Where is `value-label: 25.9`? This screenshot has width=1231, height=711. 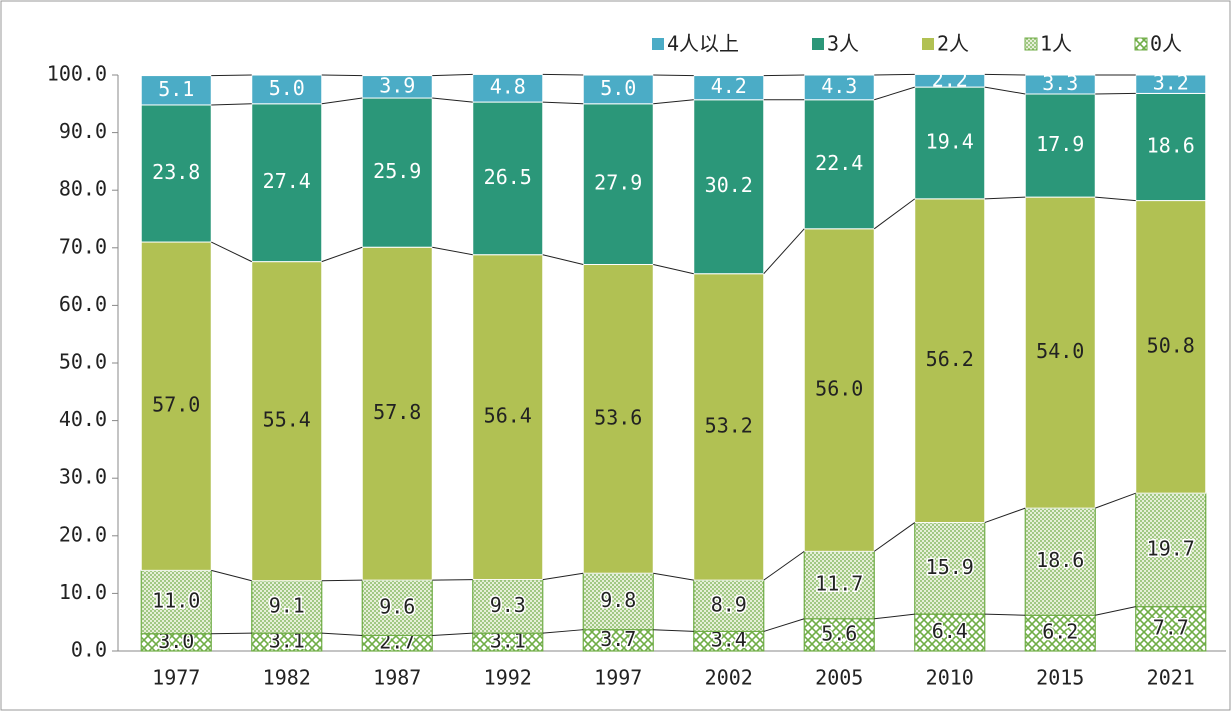
value-label: 25.9 is located at coordinates (397, 171).